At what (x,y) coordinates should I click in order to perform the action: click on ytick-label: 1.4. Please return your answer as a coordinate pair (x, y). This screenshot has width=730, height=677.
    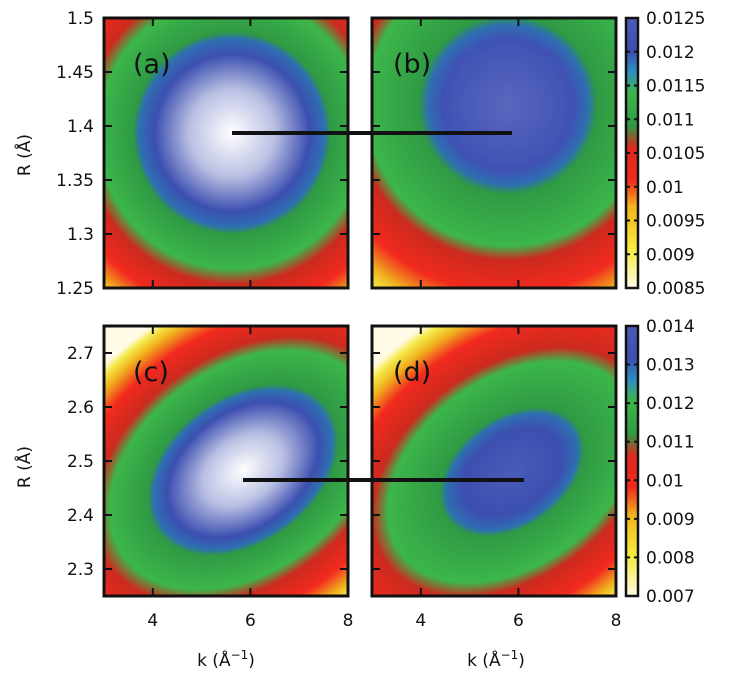
    Looking at the image, I should click on (80, 127).